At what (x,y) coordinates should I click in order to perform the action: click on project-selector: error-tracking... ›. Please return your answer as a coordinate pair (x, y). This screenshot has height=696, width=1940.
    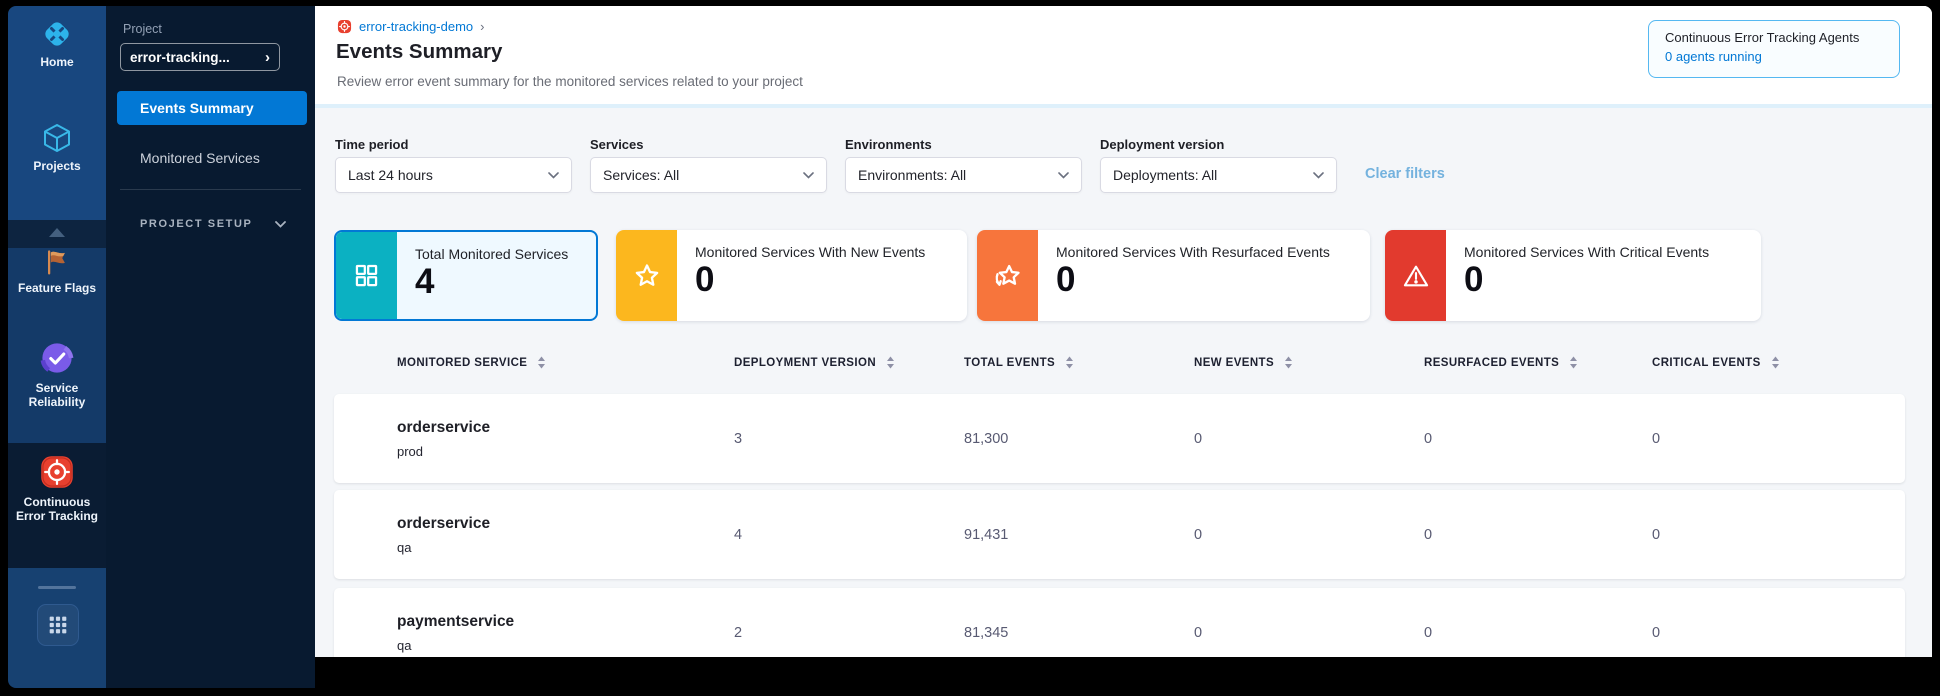
    Looking at the image, I should click on (200, 57).